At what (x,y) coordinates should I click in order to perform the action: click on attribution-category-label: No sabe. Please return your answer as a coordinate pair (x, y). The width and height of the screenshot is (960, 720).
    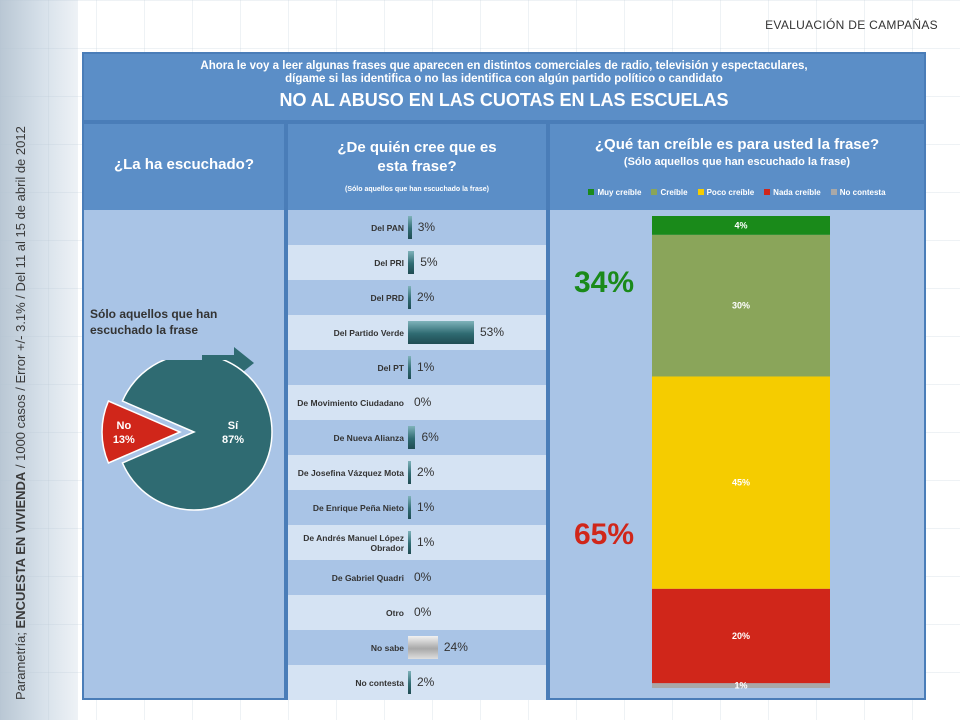
    Looking at the image, I should click on (387, 647).